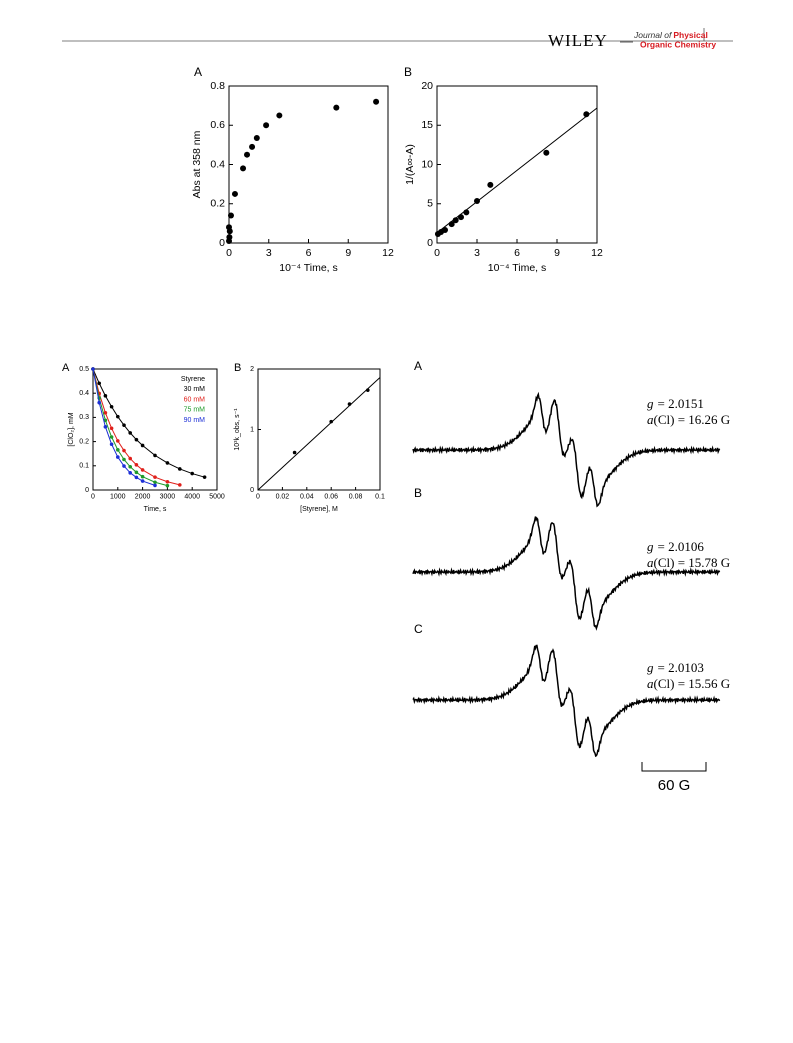 The height and width of the screenshot is (1043, 793). Describe the element at coordinates (193, 379) in the screenshot. I see `legend-title: Styrene` at that location.